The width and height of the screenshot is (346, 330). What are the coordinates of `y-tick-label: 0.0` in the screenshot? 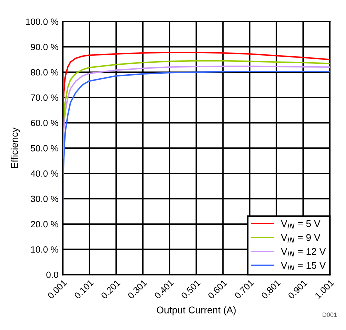 It's located at (52, 275).